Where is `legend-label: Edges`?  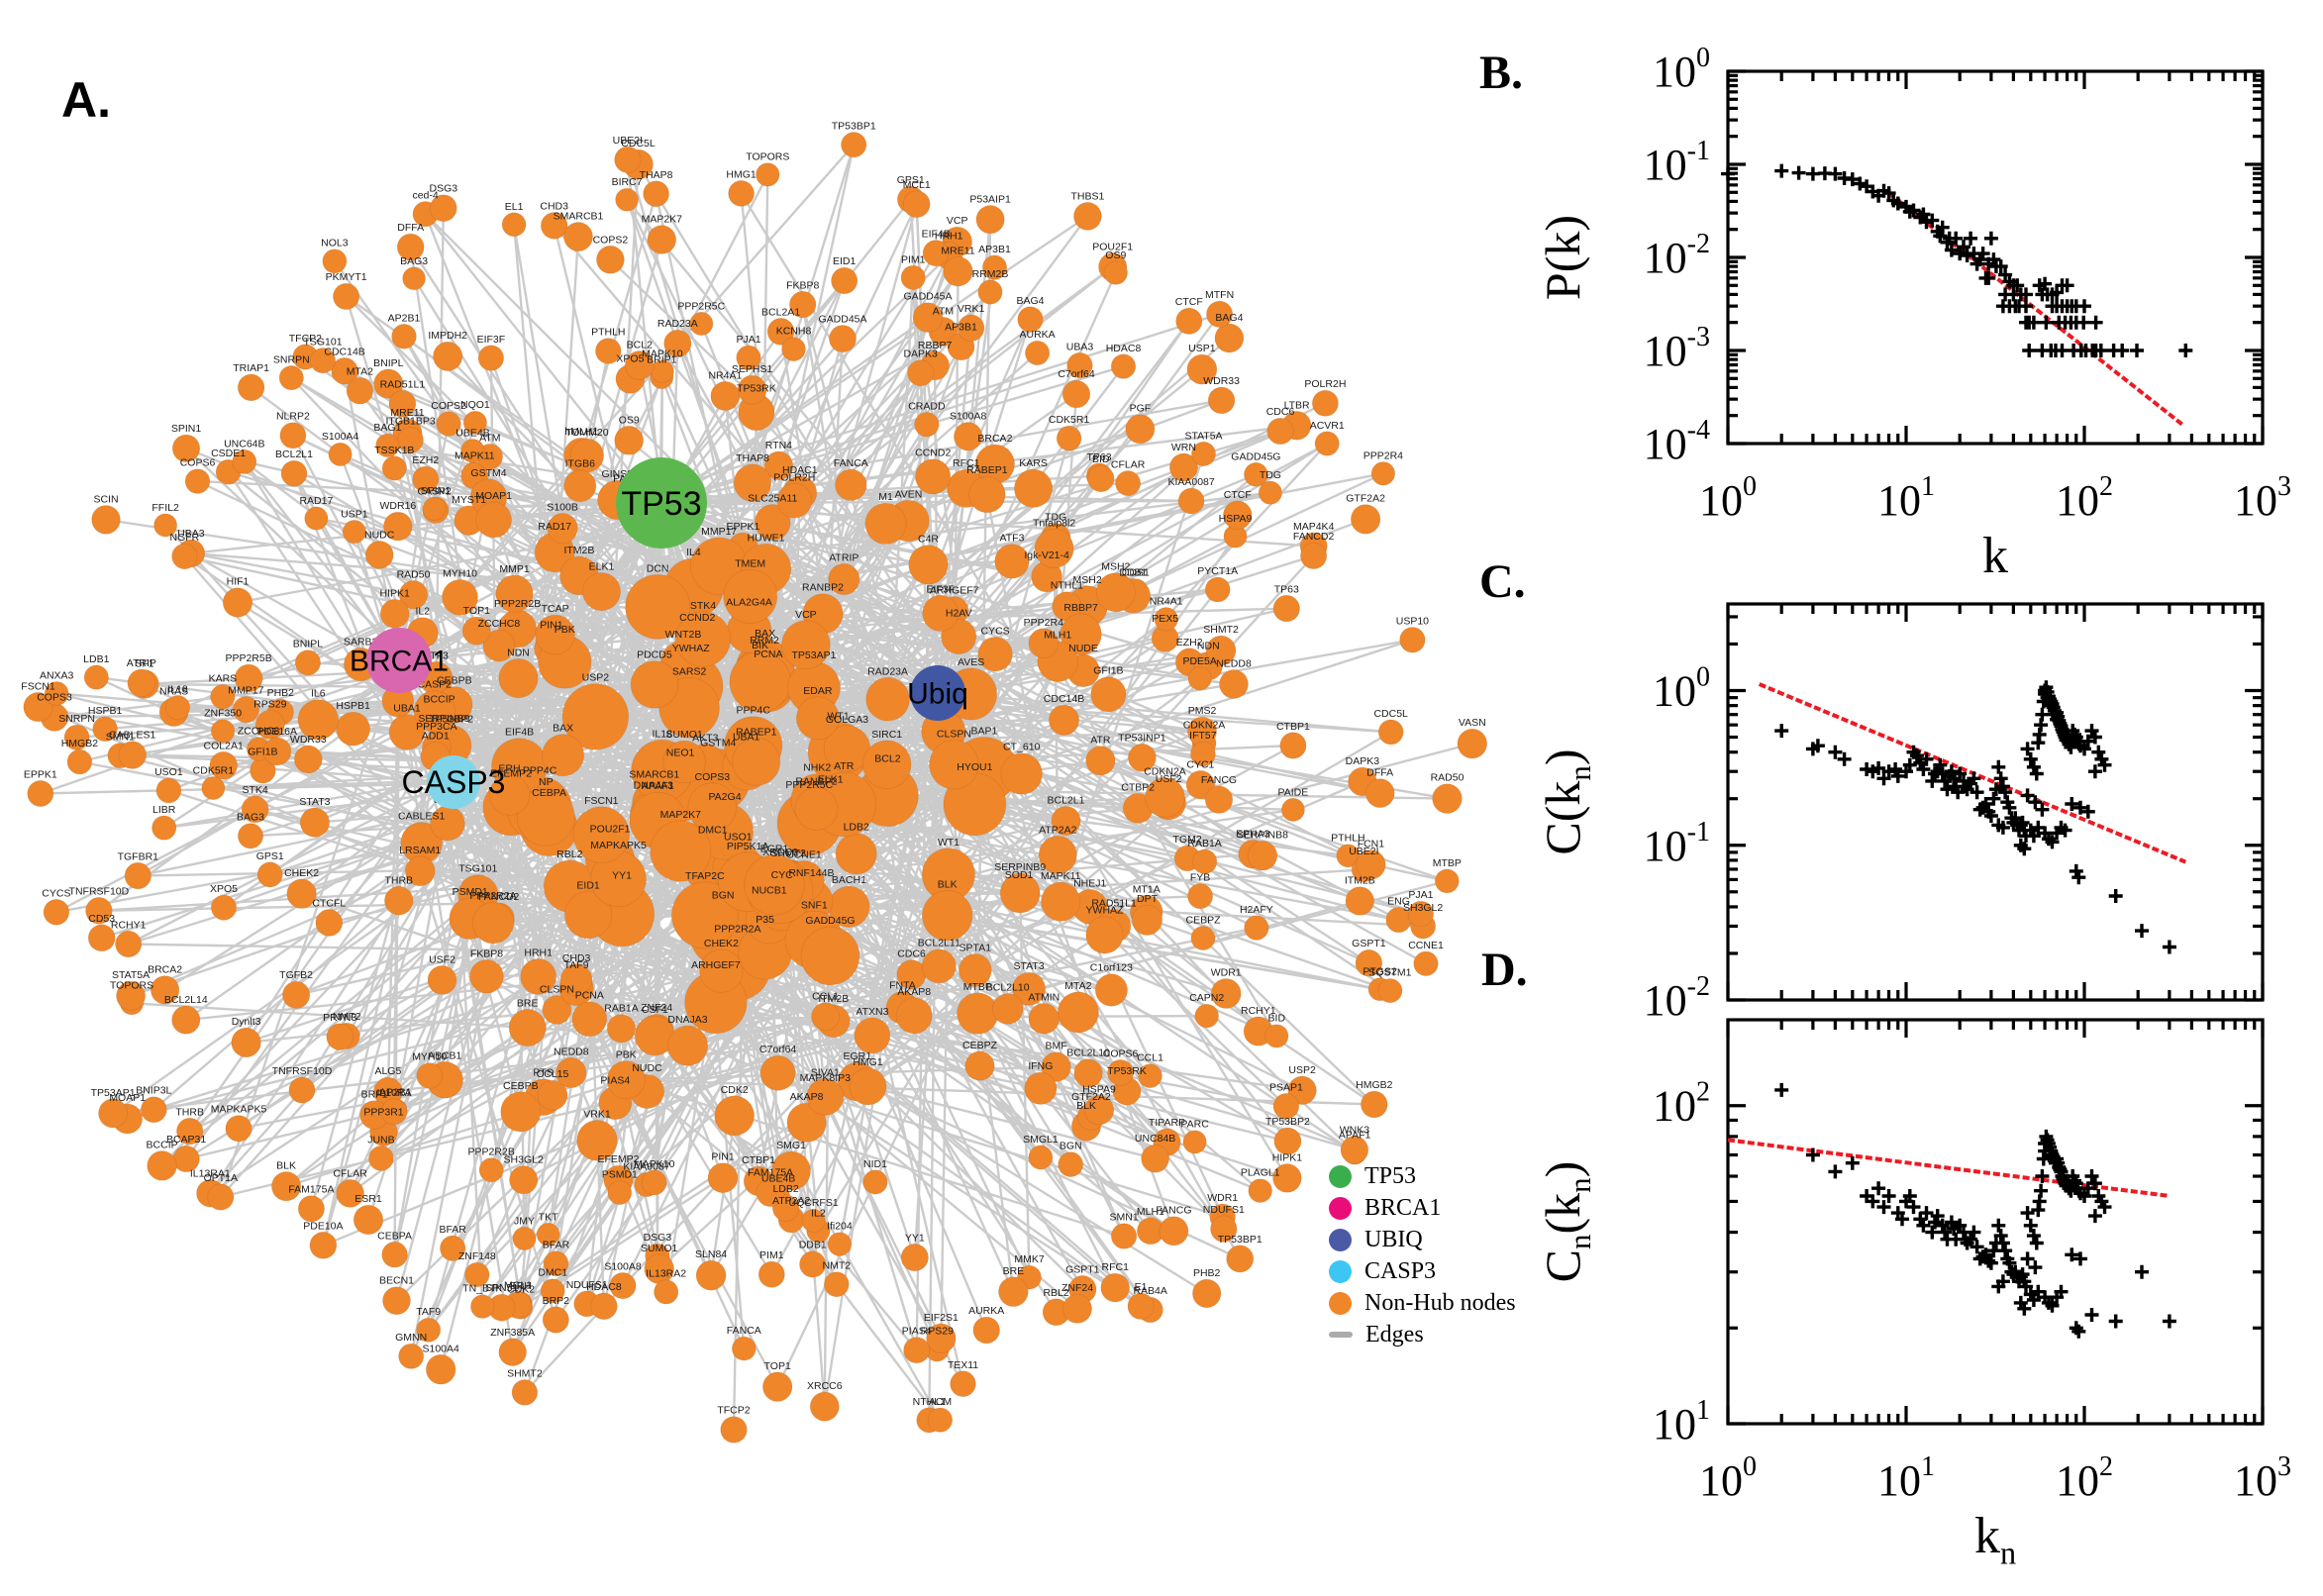 legend-label: Edges is located at coordinates (1394, 1334).